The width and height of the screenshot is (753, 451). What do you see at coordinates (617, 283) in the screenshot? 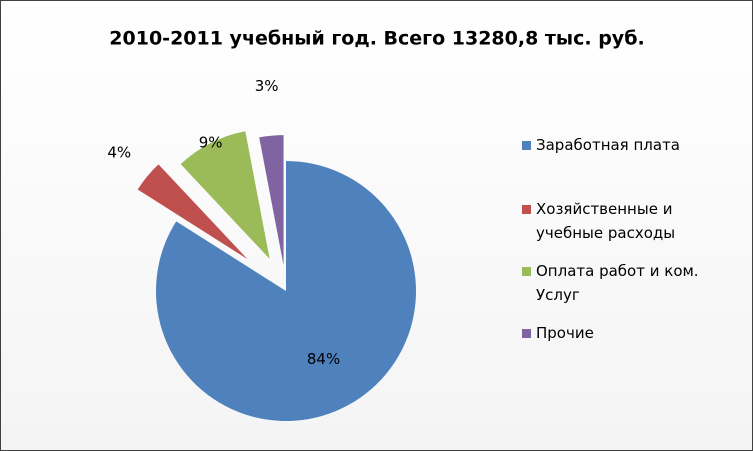
I see `legend-label: Оплата работ и ком. Услуг` at bounding box center [617, 283].